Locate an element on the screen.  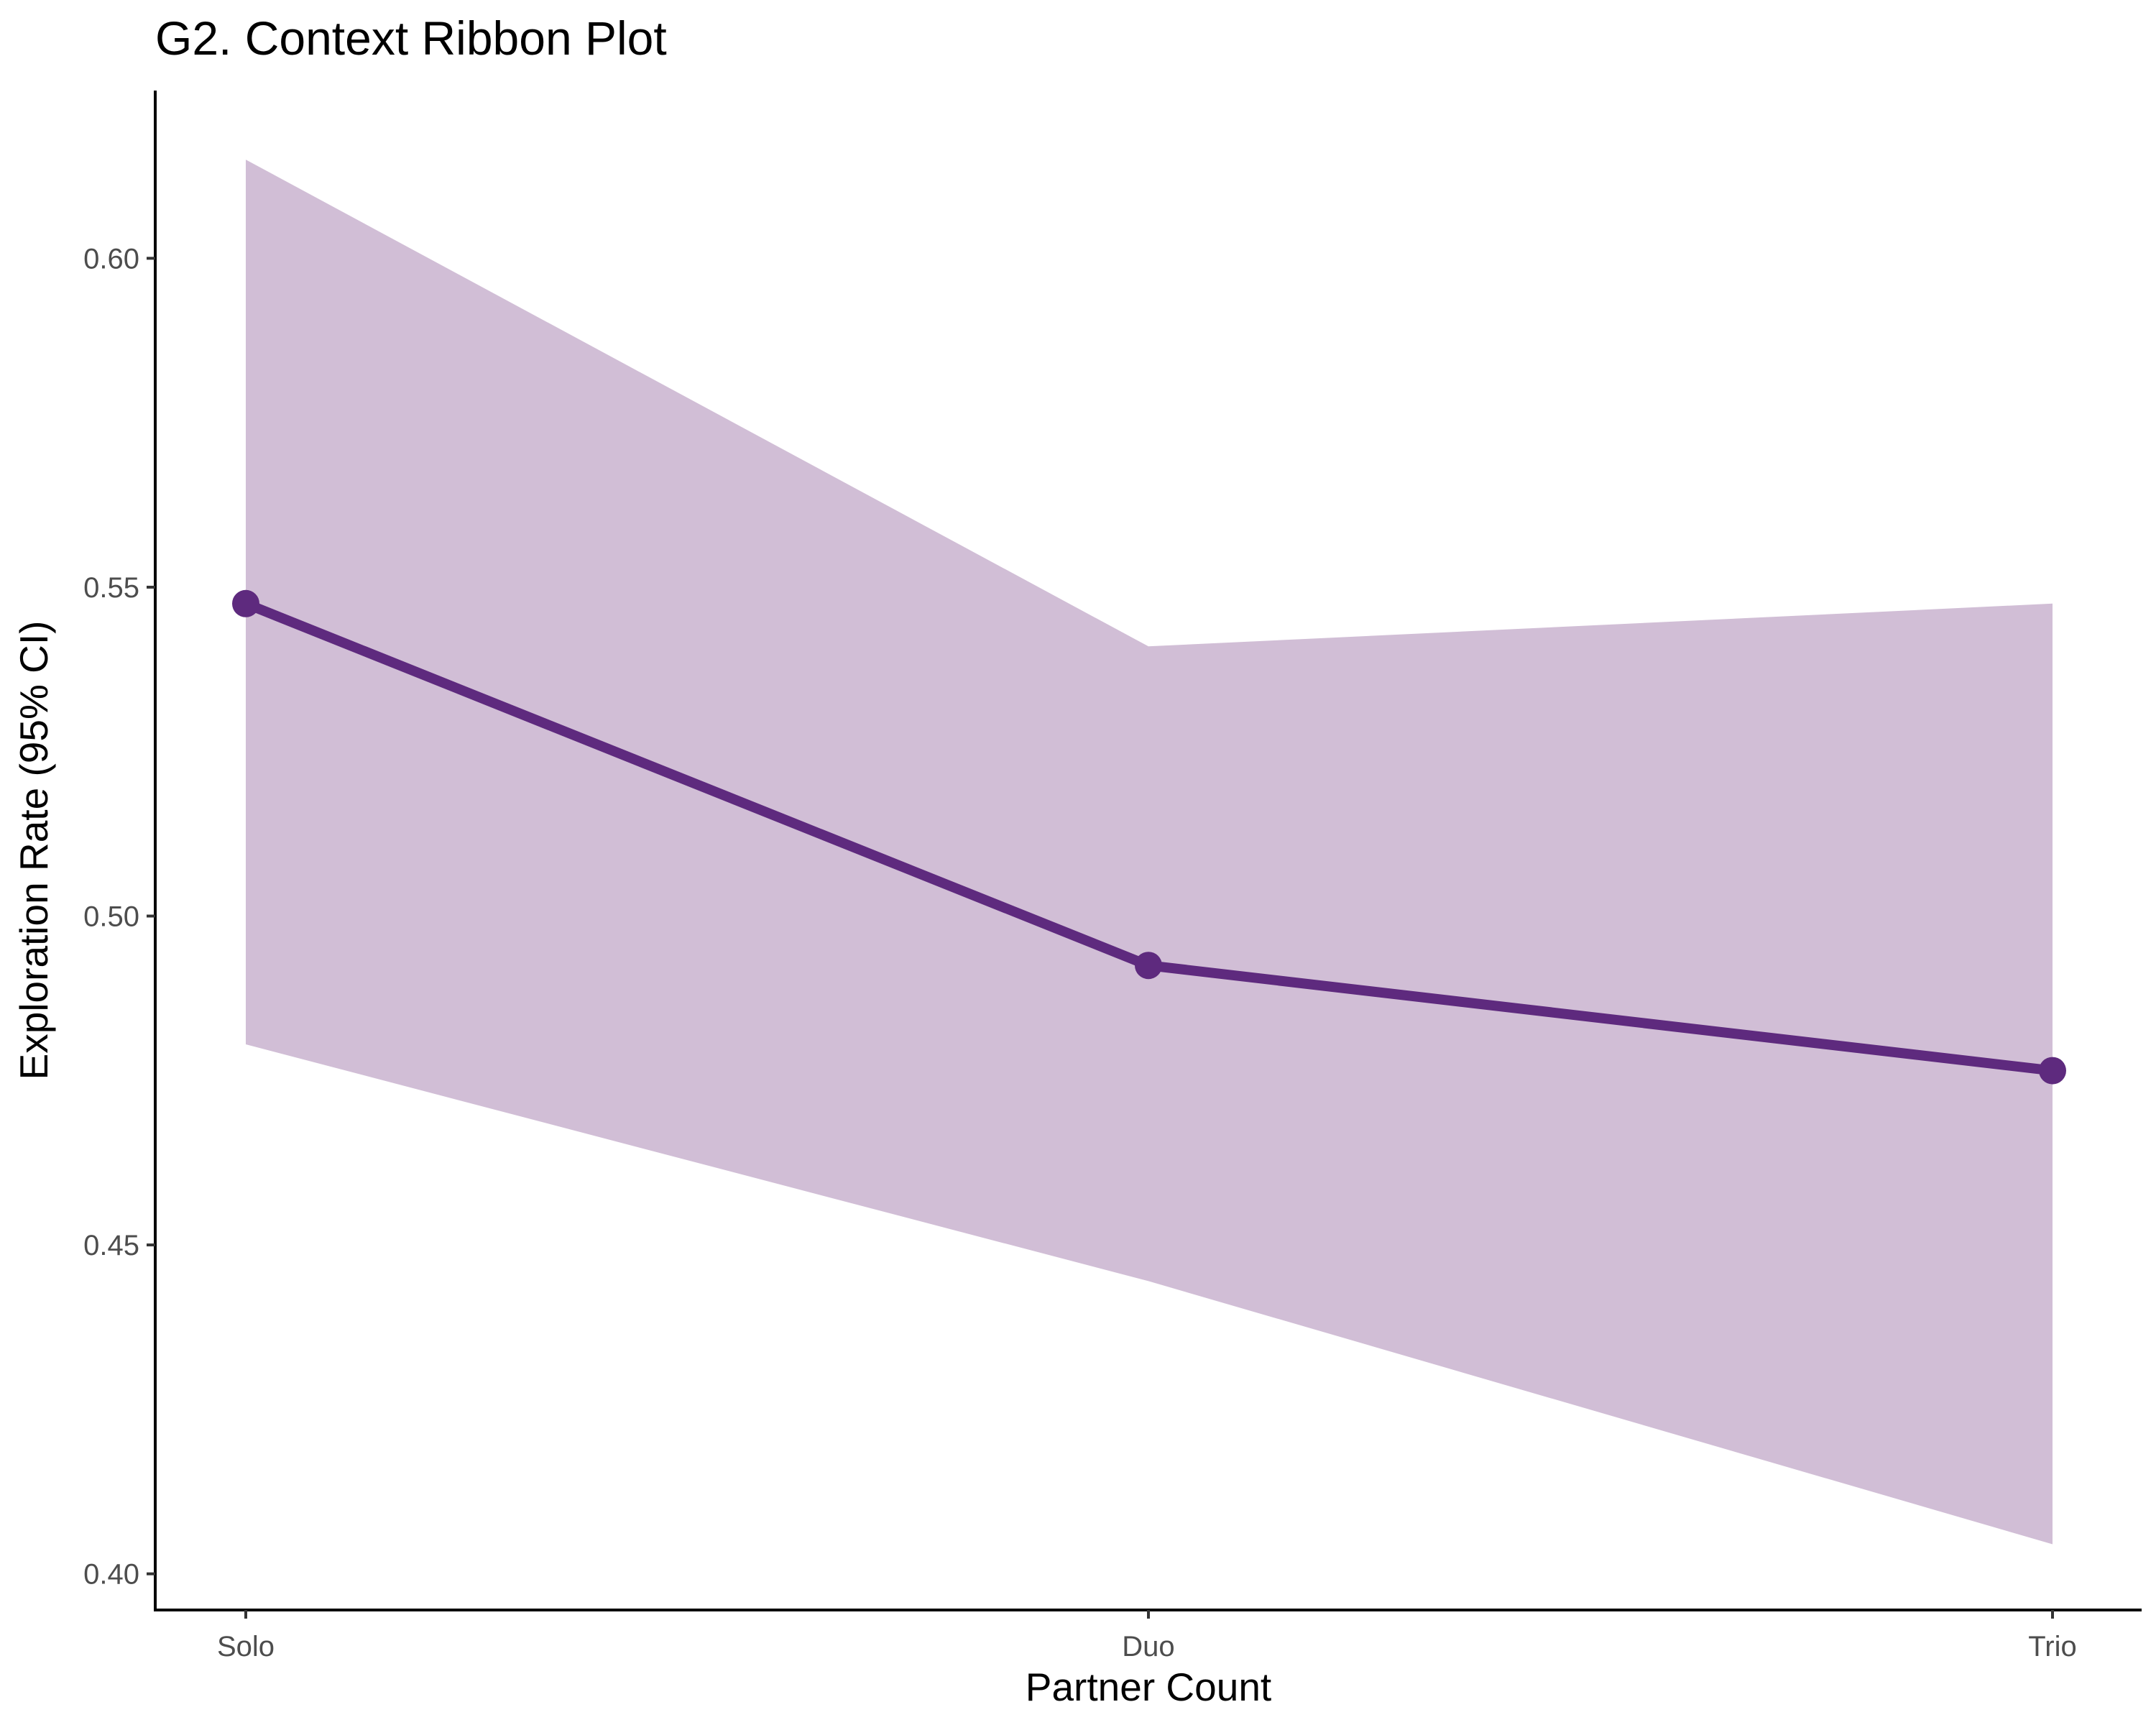
x-axis-ticks: Solo Duo Trio is located at coordinates (1147, 1636).